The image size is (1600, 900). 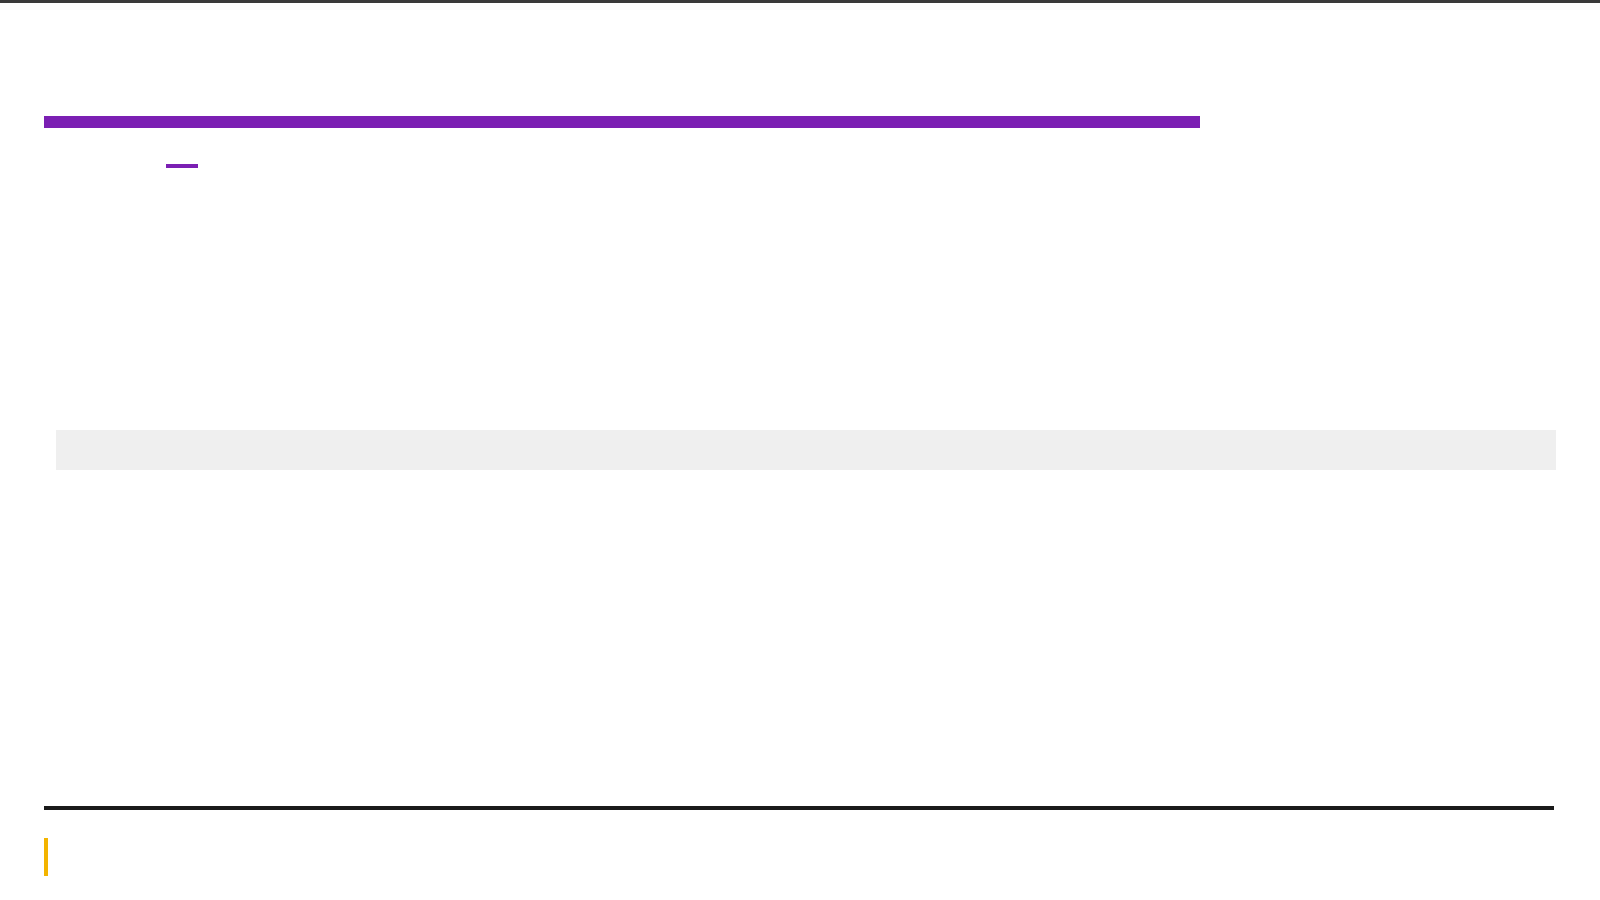 What do you see at coordinates (622, 122) in the screenshot?
I see `title-underline` at bounding box center [622, 122].